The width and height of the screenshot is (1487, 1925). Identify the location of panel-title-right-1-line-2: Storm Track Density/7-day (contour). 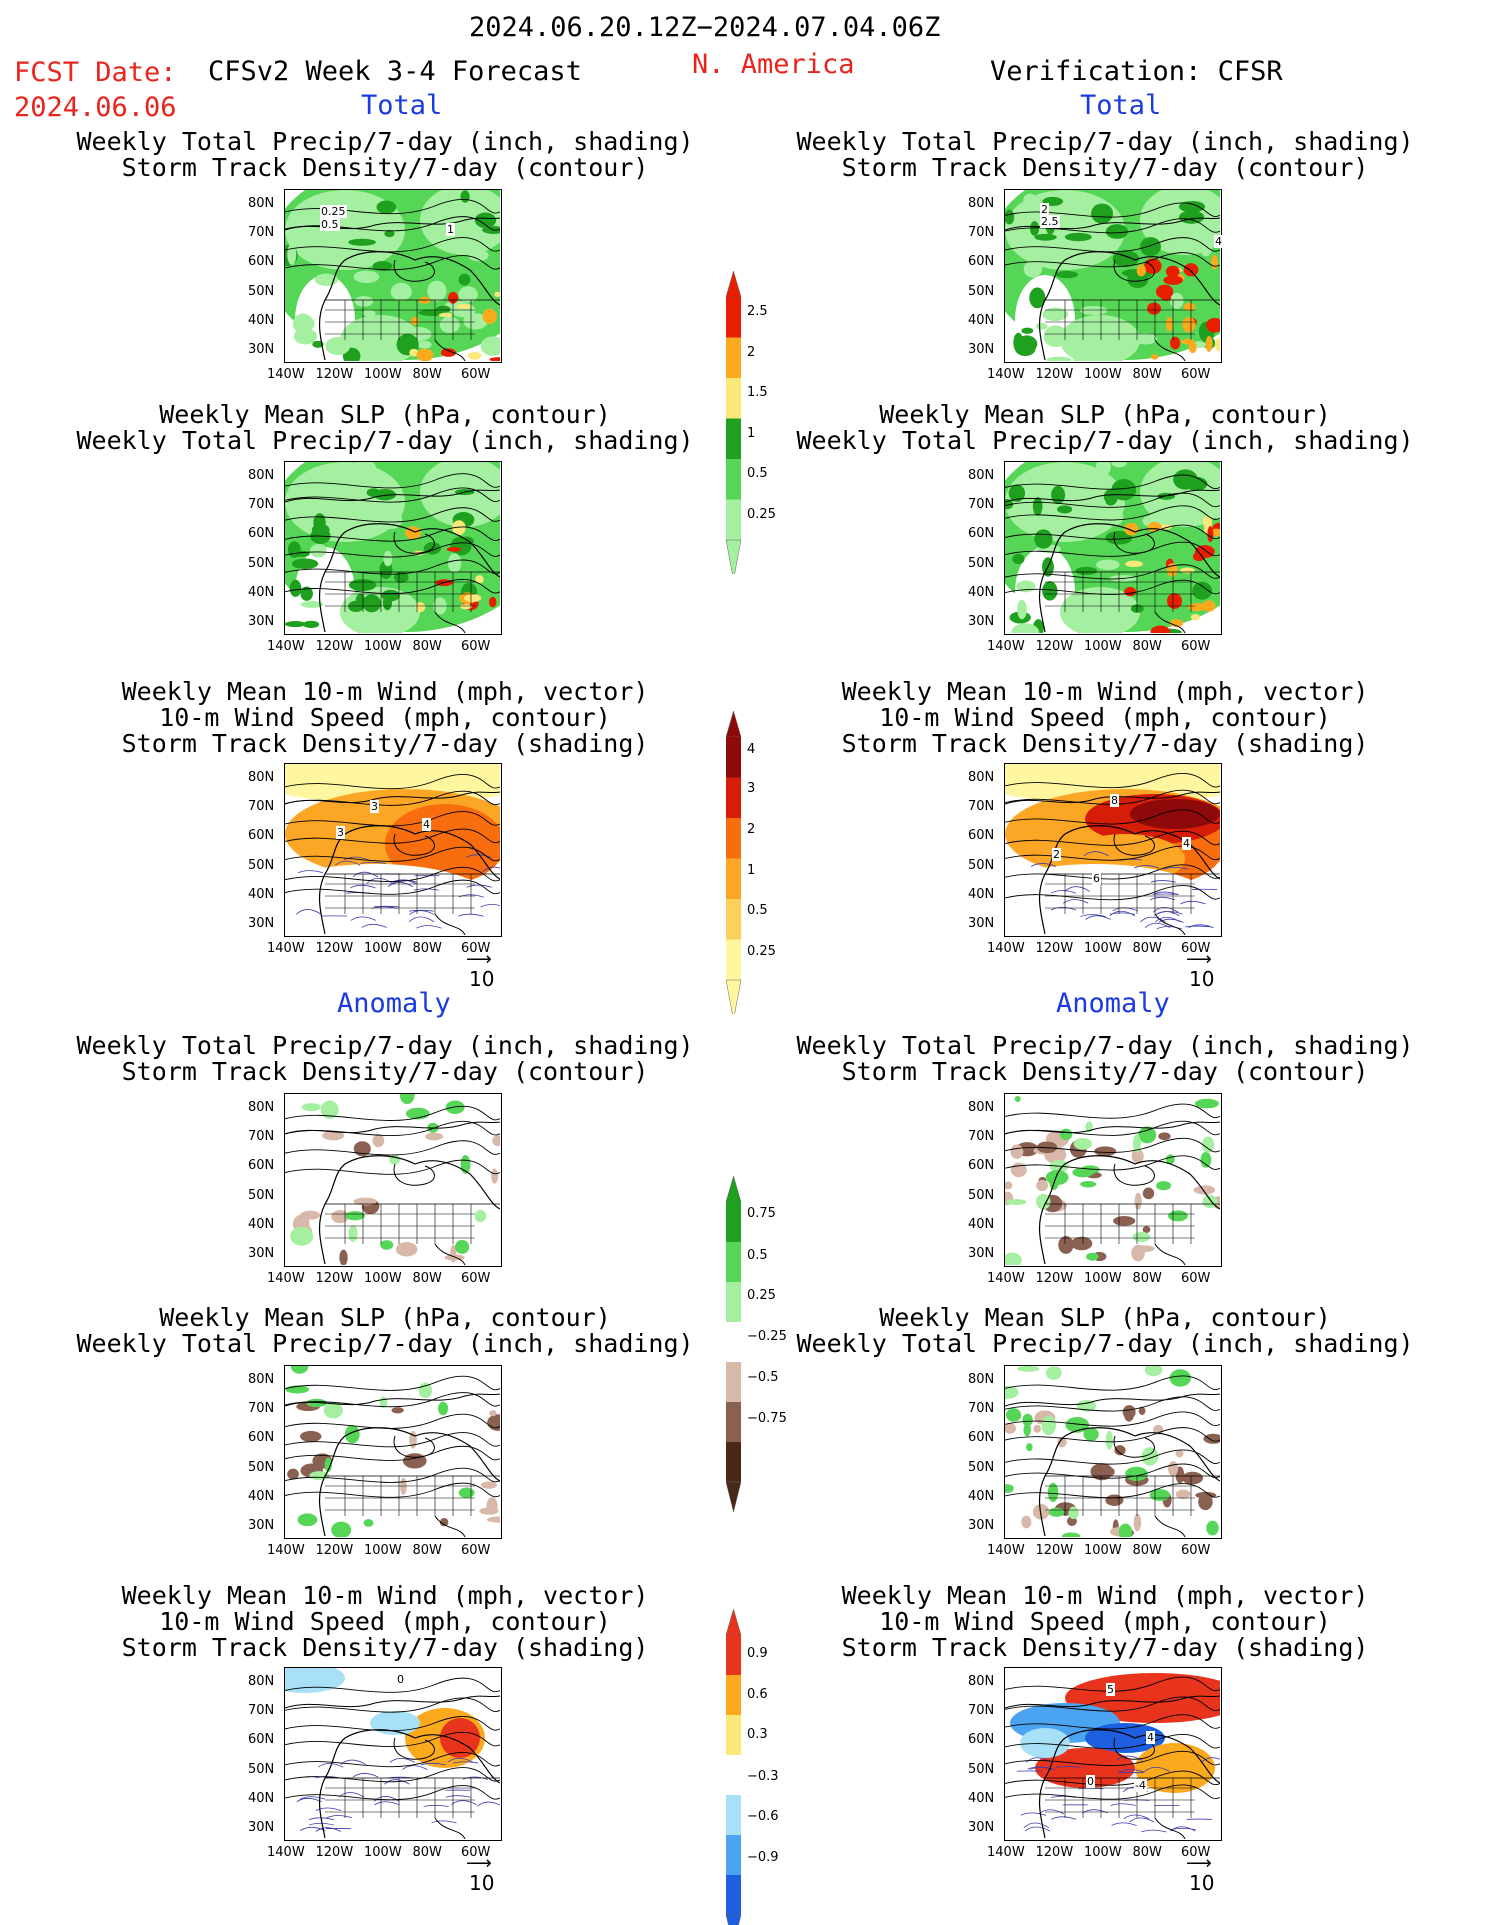
(1105, 167).